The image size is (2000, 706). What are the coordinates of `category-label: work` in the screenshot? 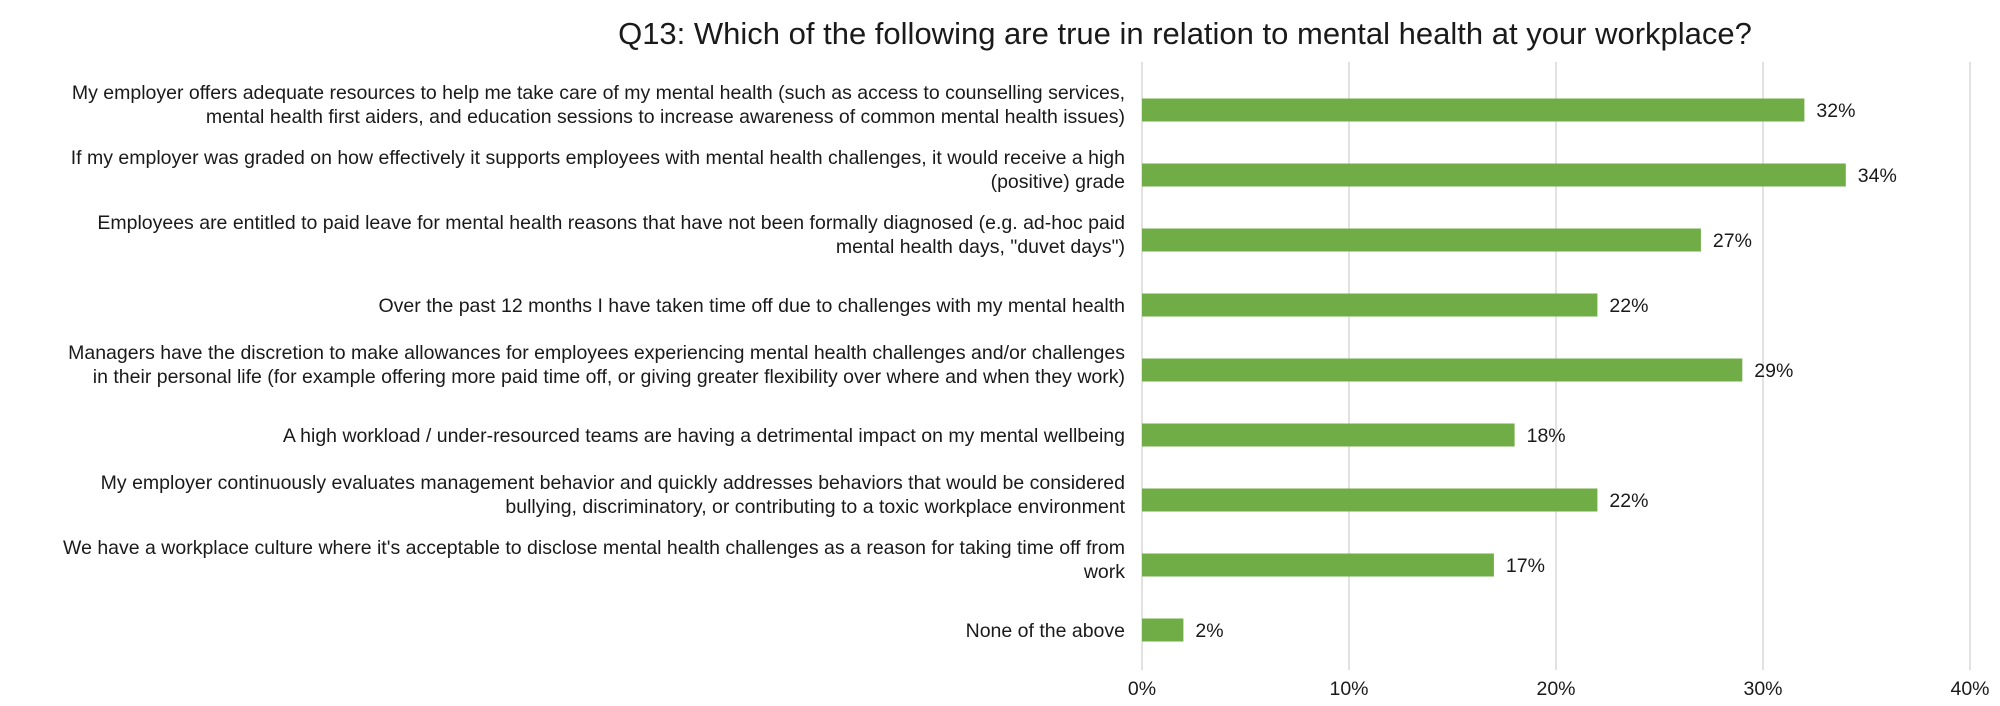 It's located at (1104, 572).